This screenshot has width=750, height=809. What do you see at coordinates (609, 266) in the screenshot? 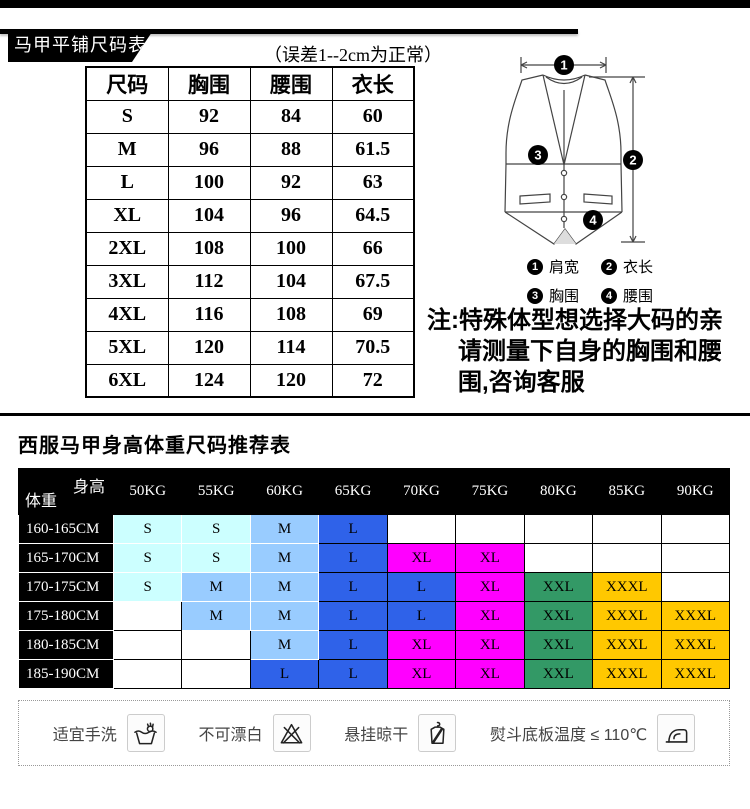
I see `circled-number-icon: 2` at bounding box center [609, 266].